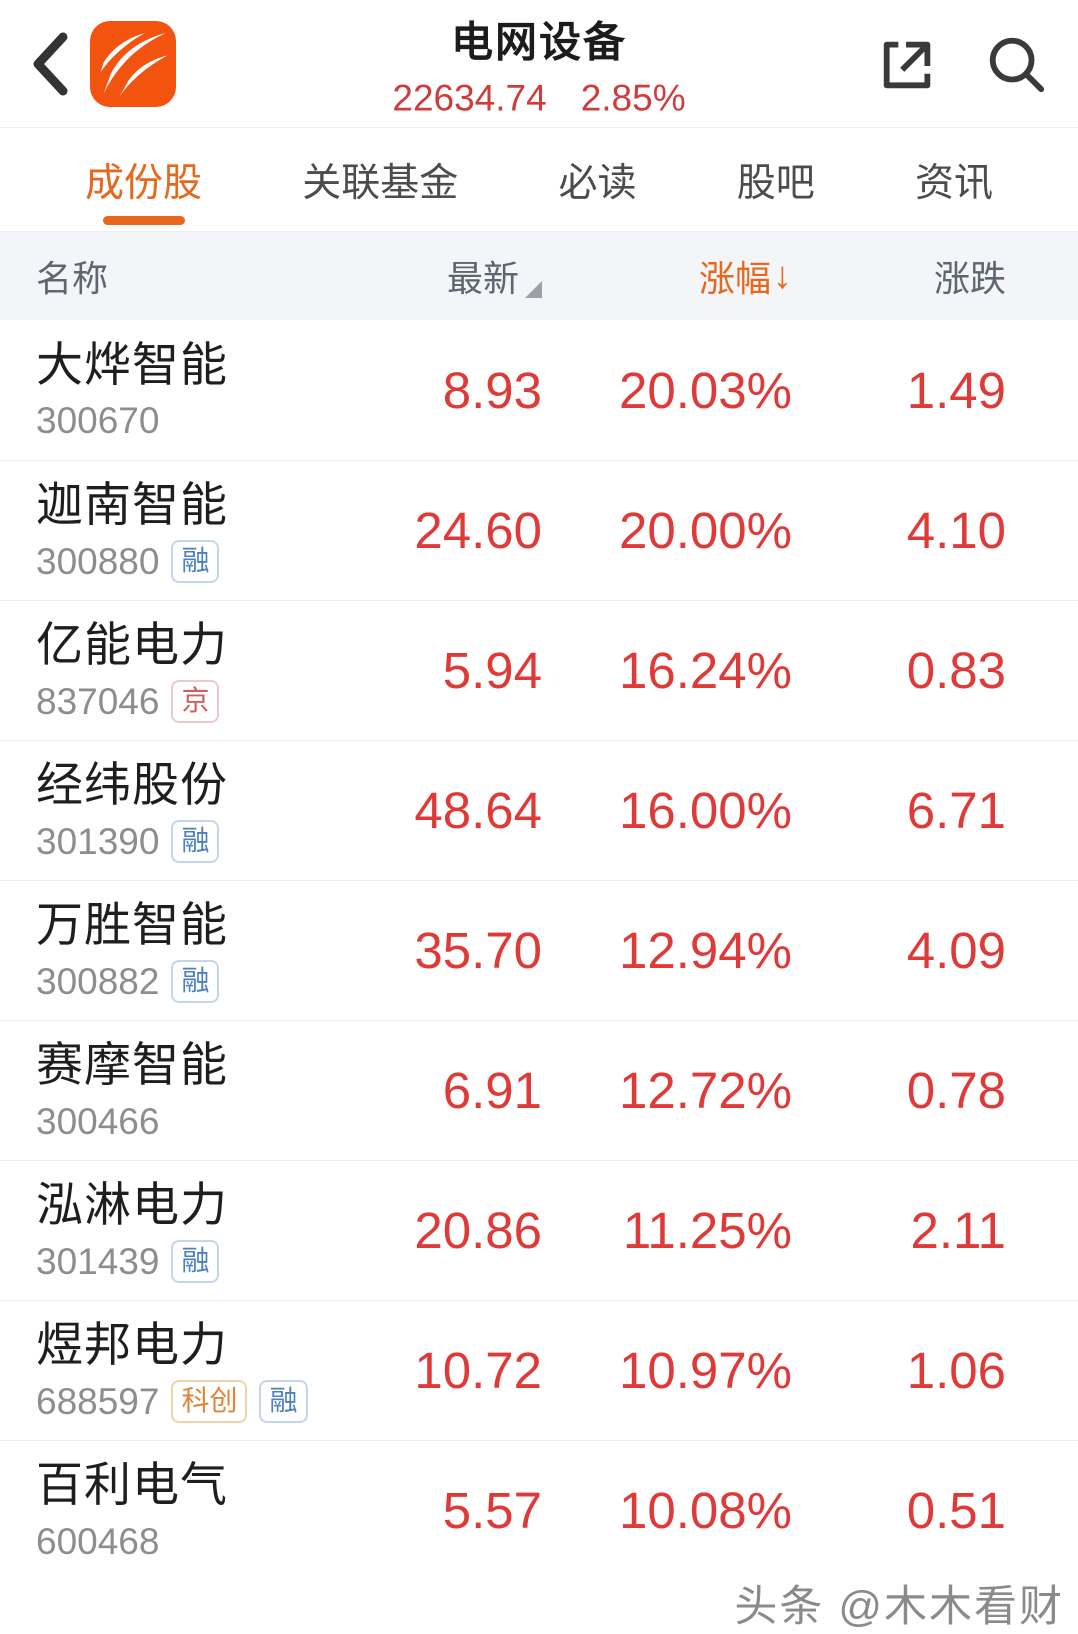 Image resolution: width=1078 pixels, height=1634 pixels. Describe the element at coordinates (132, 924) in the screenshot. I see `stock-name: 万胜智能` at that location.